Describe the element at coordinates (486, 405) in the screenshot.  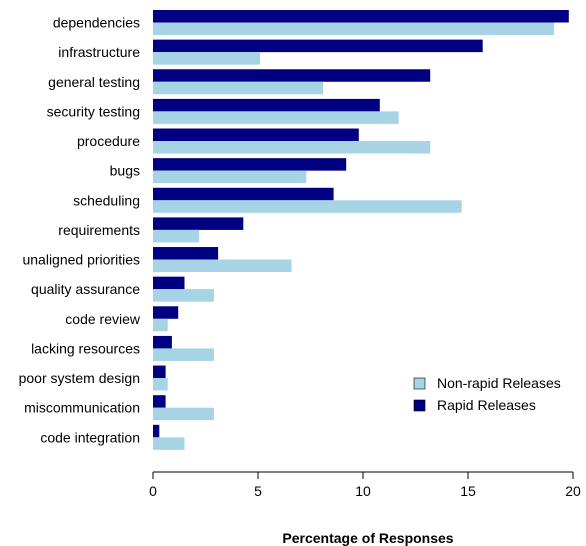
I see `legend-label: Rapid Releases` at that location.